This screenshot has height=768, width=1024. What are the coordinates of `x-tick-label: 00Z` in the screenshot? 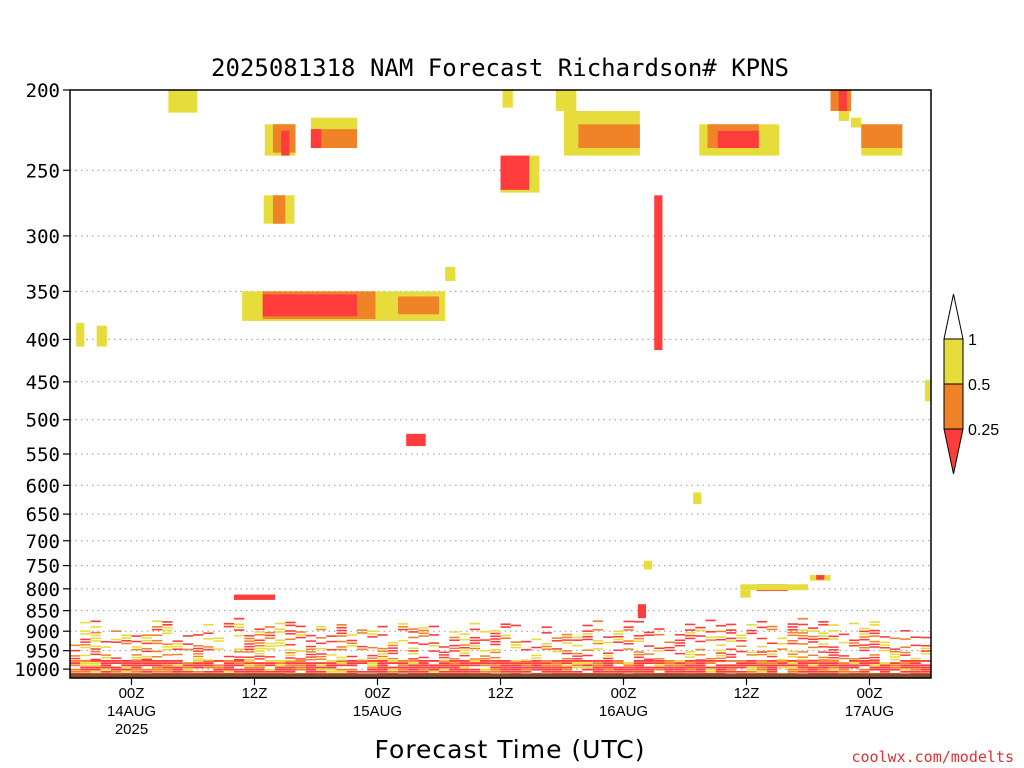 It's located at (378, 693).